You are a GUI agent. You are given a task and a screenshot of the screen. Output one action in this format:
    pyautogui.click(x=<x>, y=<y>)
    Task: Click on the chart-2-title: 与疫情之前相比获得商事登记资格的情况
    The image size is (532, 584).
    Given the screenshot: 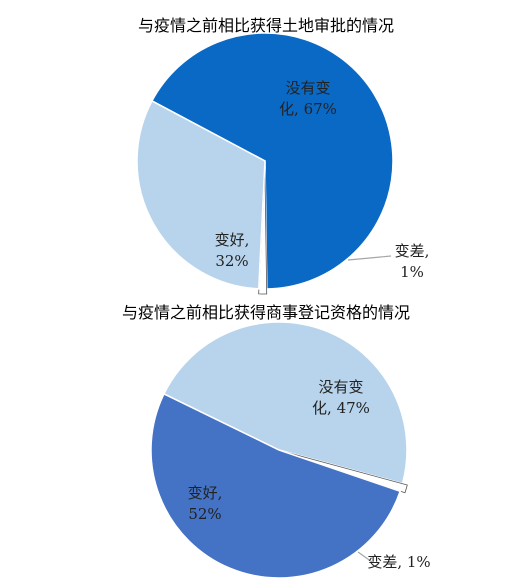 What is the action you would take?
    pyautogui.click(x=265, y=312)
    